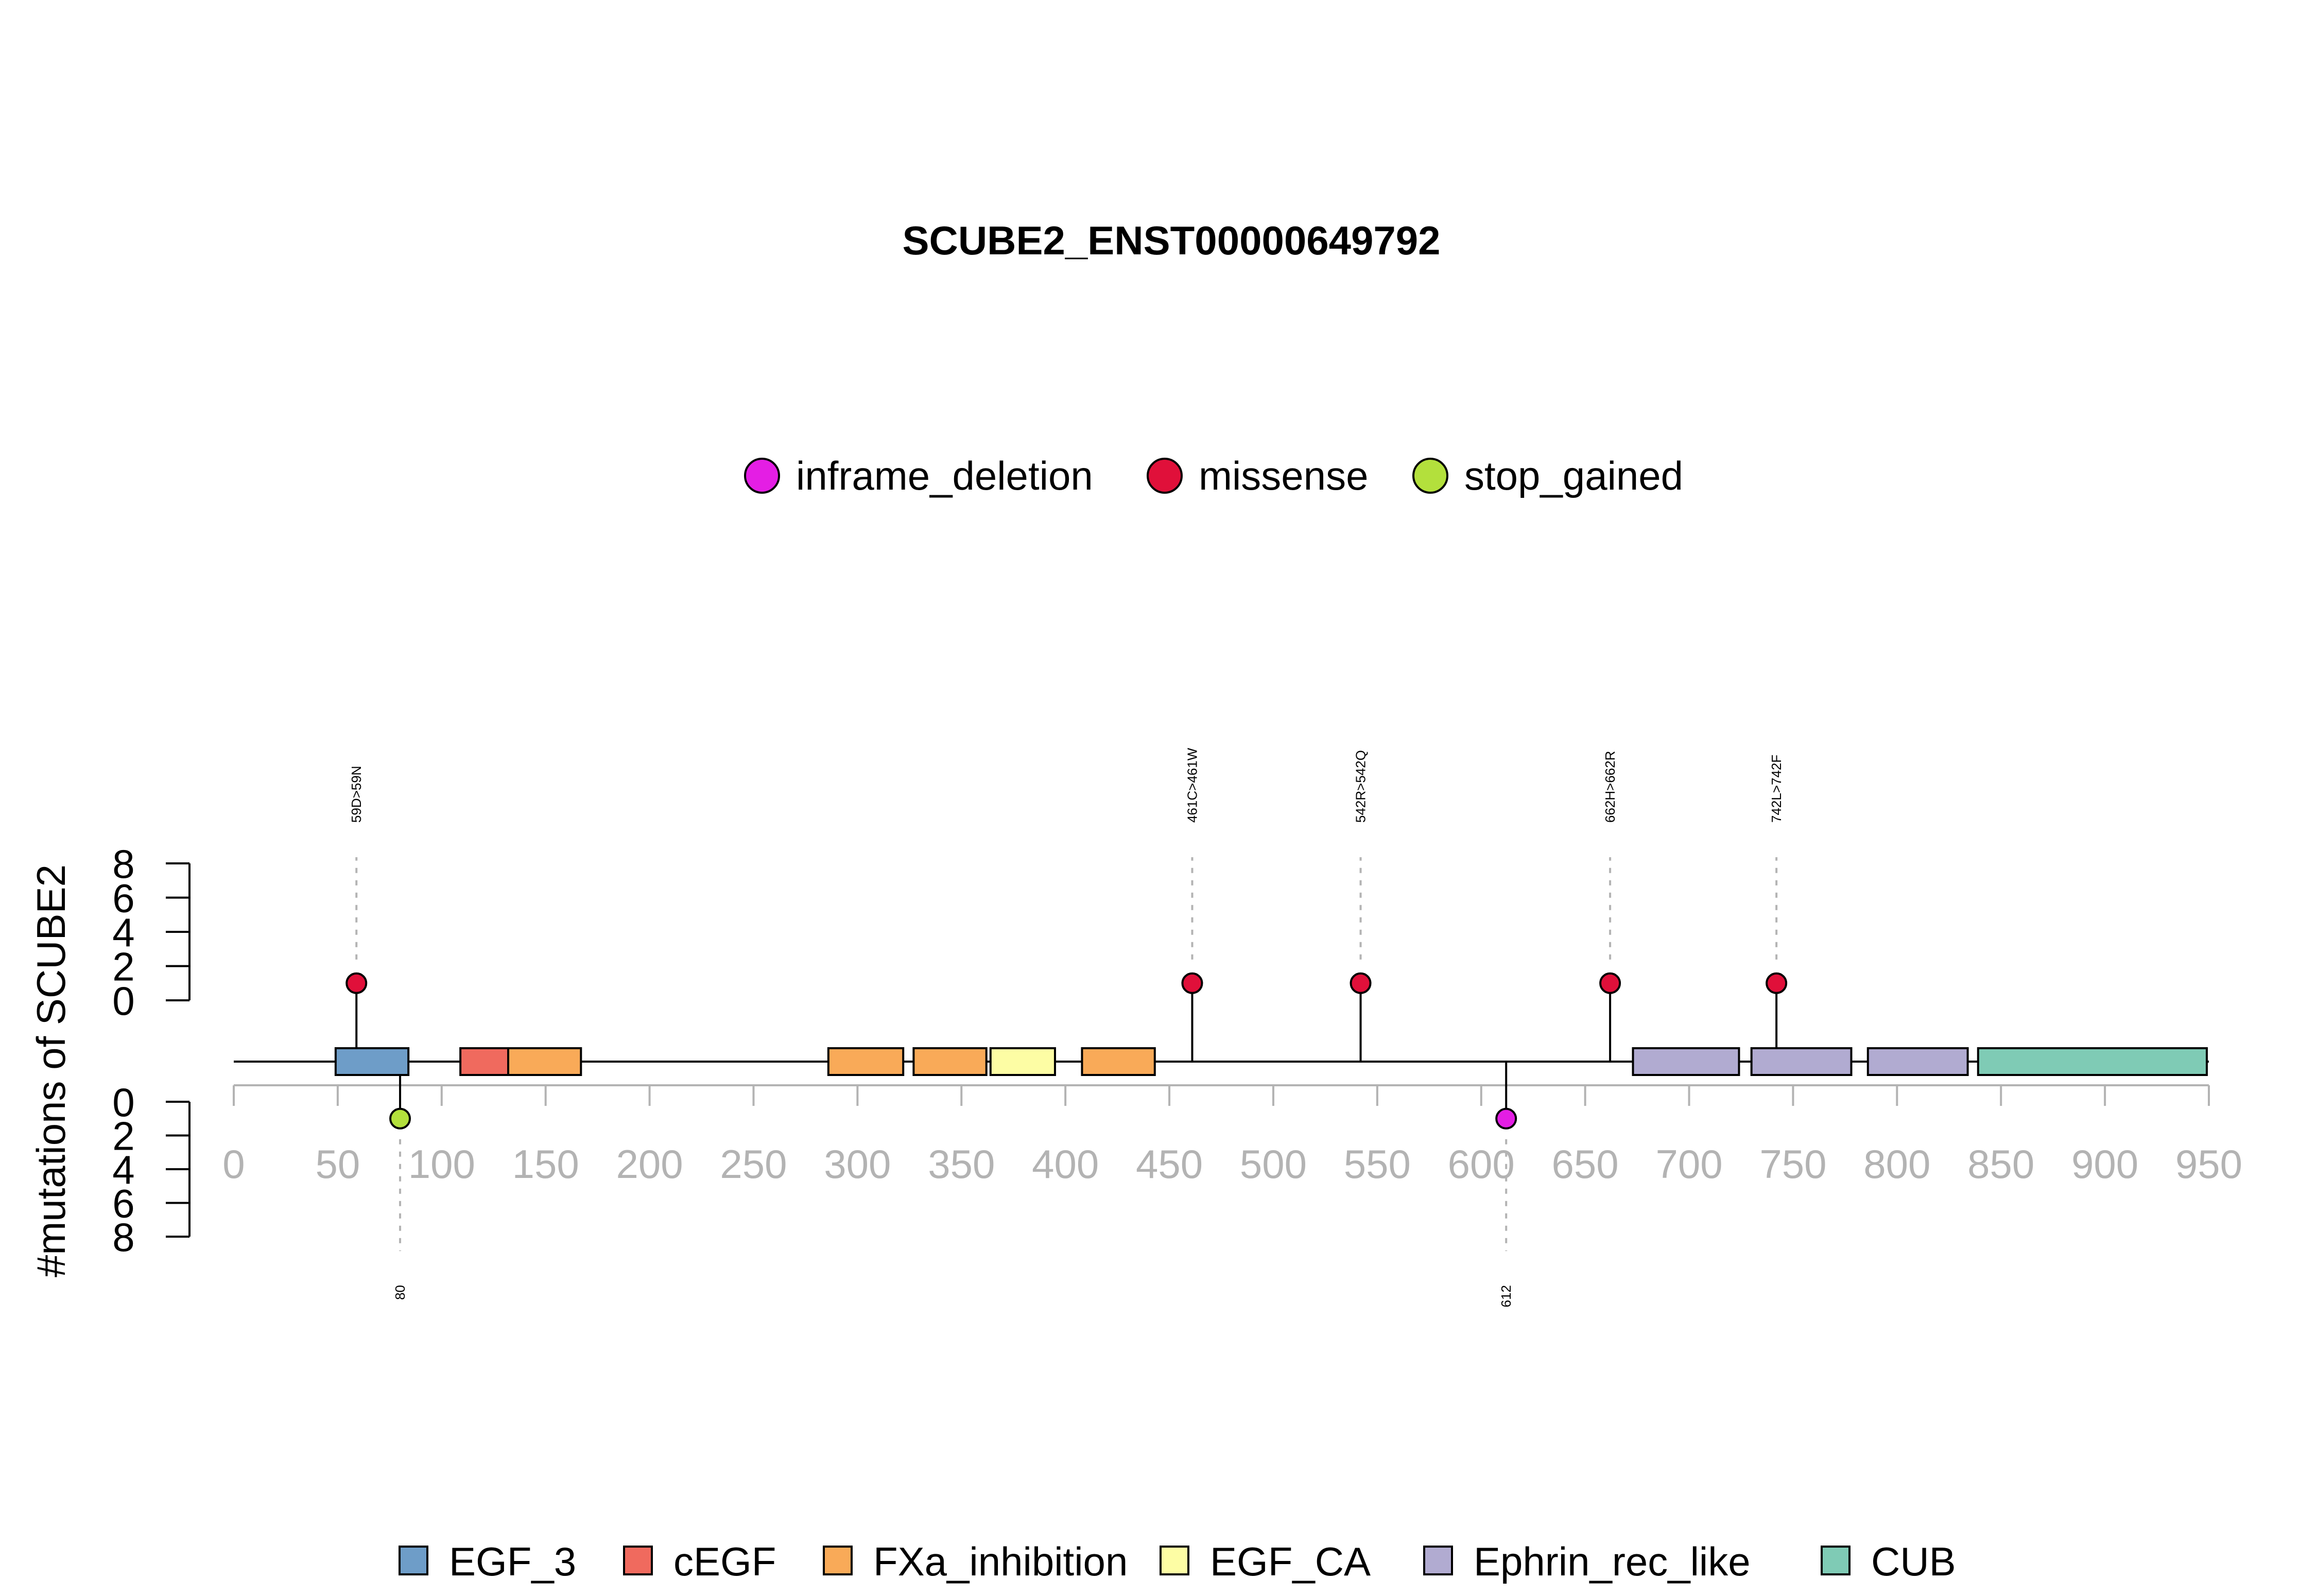 Image resolution: width=2317 pixels, height=1596 pixels. Describe the element at coordinates (1913, 1561) in the screenshot. I see `domain-legend-label-CUB: CUB` at that location.